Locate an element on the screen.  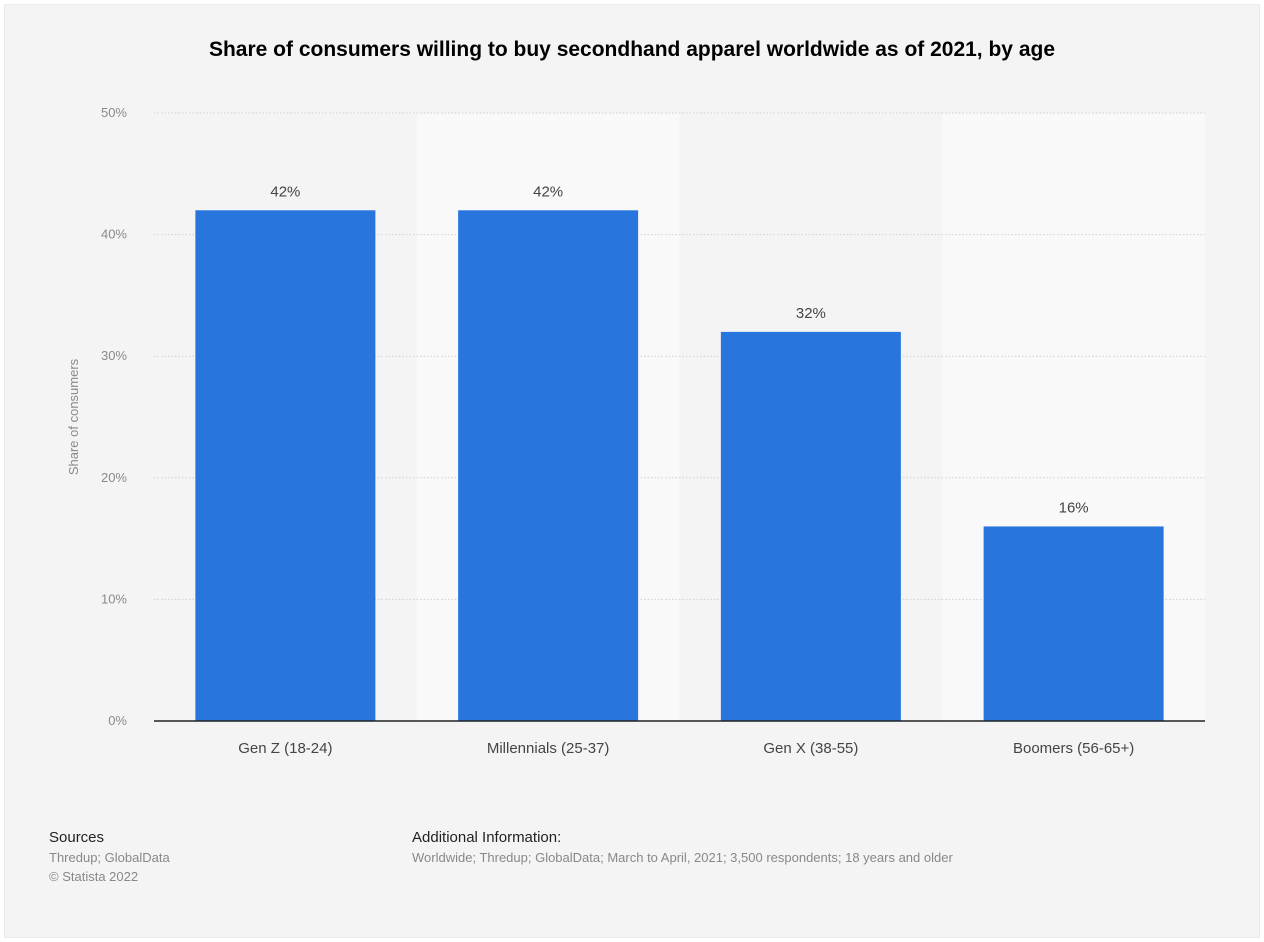
data-label: 32% is located at coordinates (811, 313).